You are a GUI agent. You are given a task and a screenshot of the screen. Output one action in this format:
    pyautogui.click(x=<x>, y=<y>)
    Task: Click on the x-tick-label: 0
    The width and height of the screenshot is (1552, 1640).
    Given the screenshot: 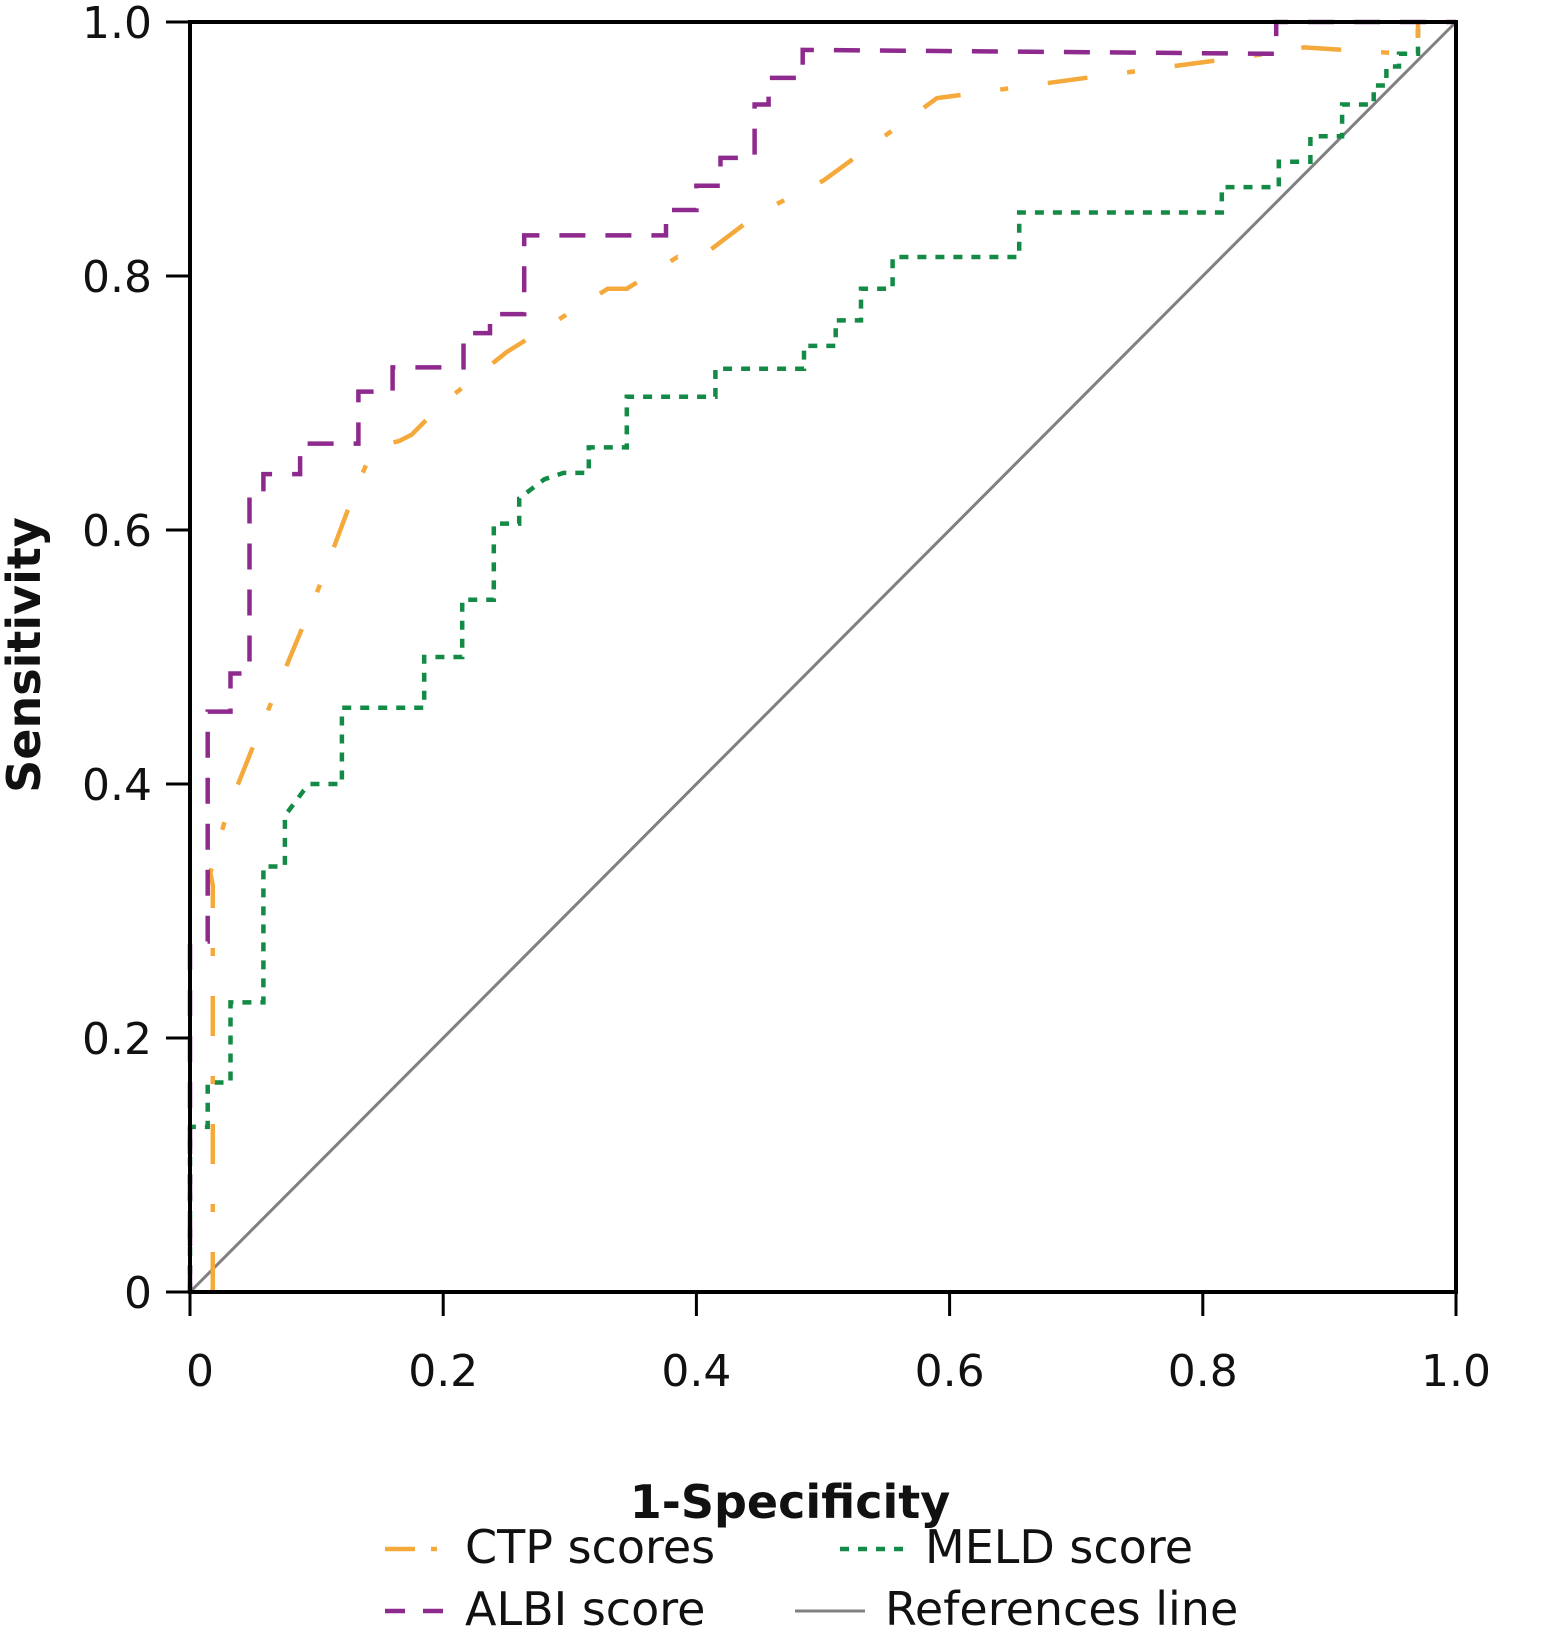 What is the action you would take?
    pyautogui.click(x=200, y=1371)
    